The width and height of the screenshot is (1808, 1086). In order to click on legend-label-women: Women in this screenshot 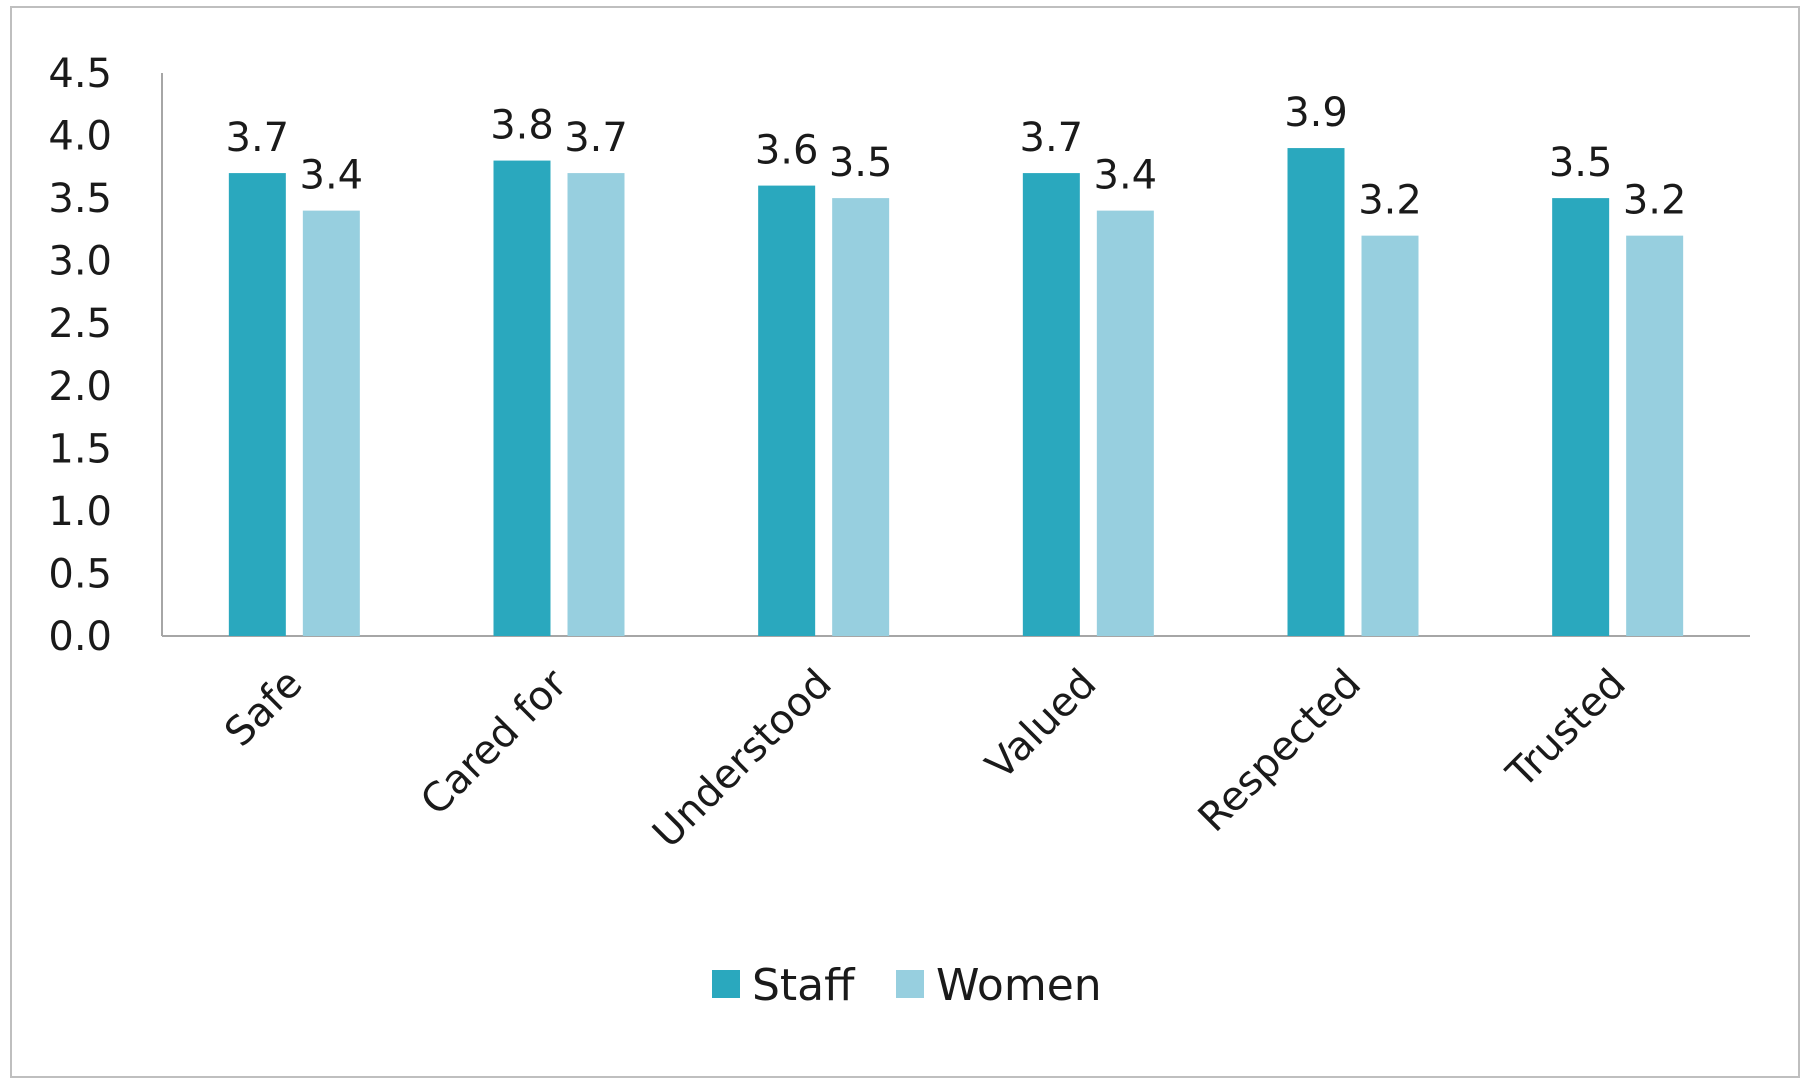, I will do `click(1019, 985)`.